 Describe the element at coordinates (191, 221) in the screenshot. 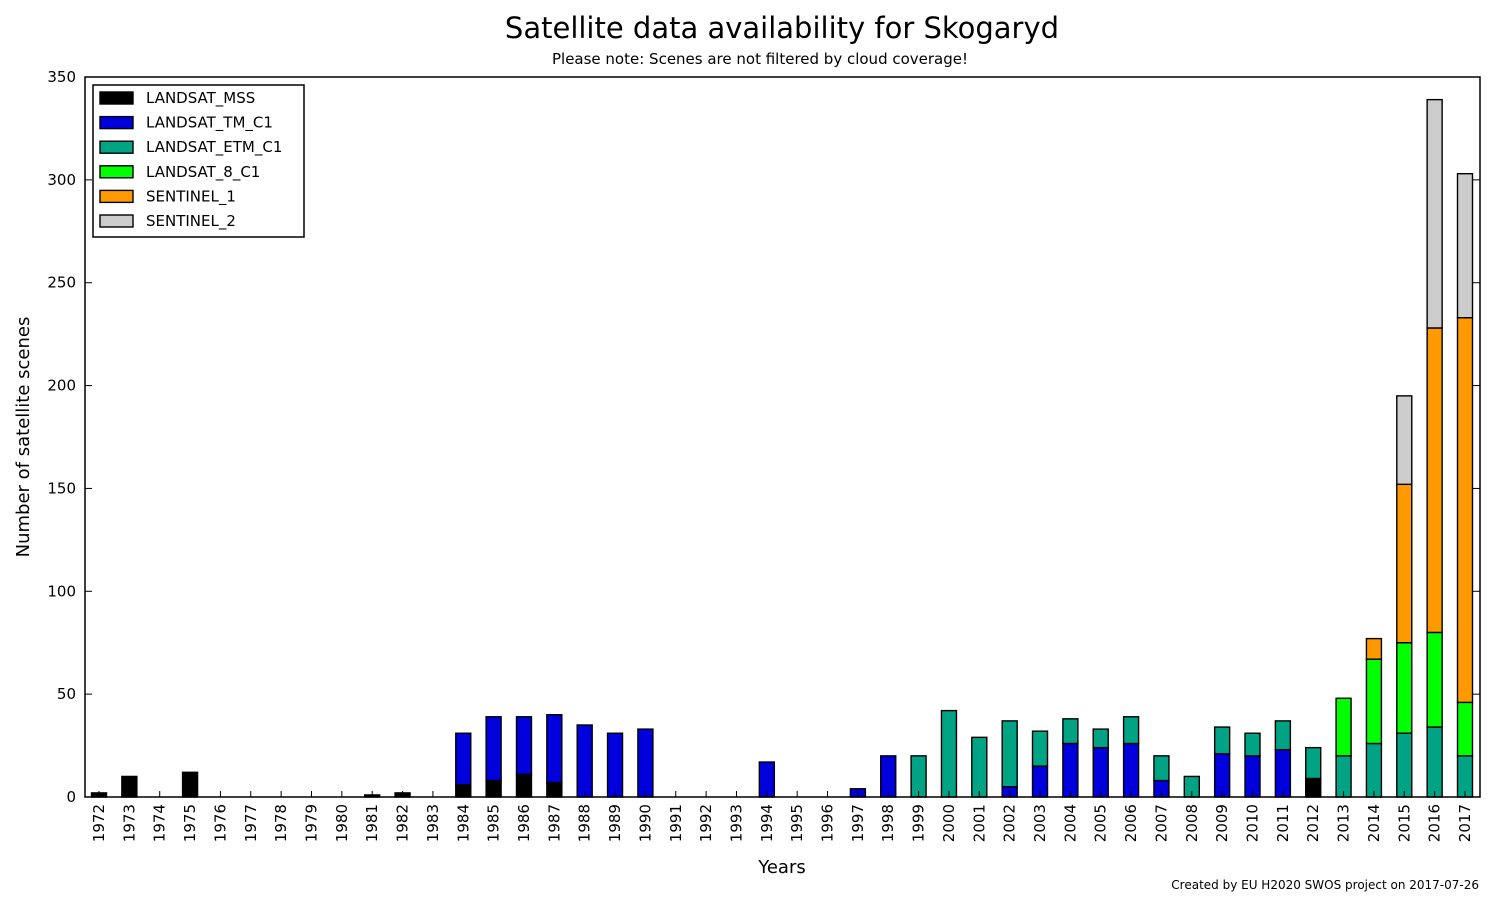

I see `legend-label: SENTINEL_2` at that location.